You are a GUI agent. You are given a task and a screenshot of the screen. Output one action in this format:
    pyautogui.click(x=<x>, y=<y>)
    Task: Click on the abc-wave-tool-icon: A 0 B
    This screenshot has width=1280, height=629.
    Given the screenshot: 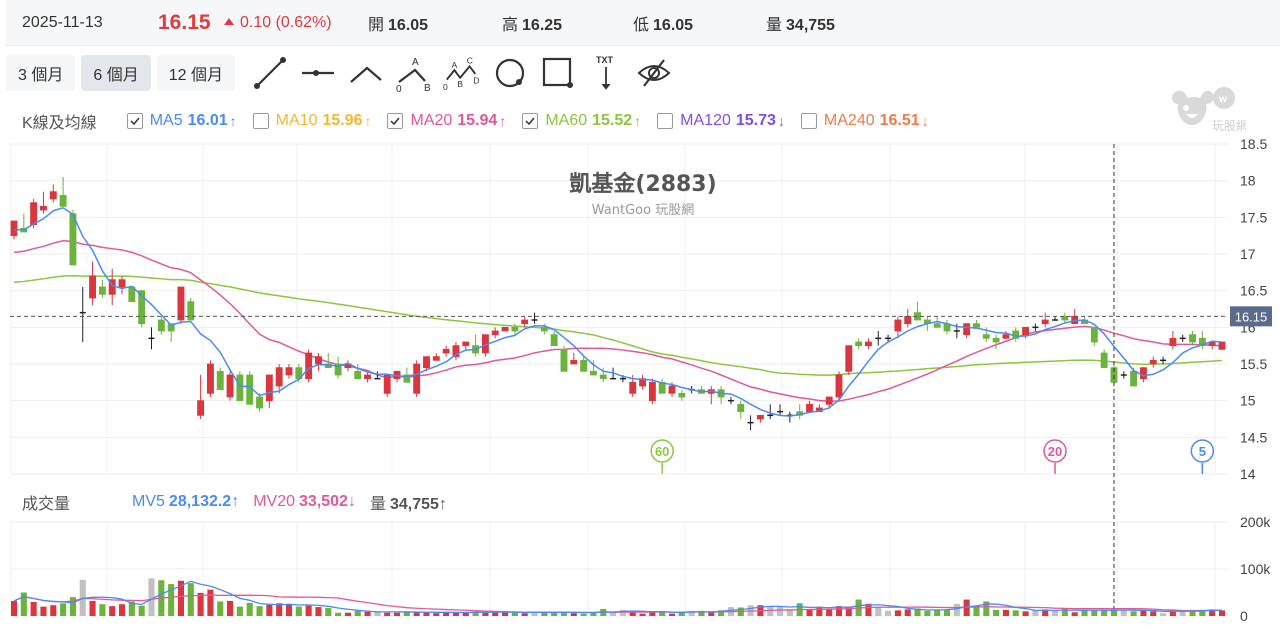 What is the action you would take?
    pyautogui.click(x=414, y=73)
    